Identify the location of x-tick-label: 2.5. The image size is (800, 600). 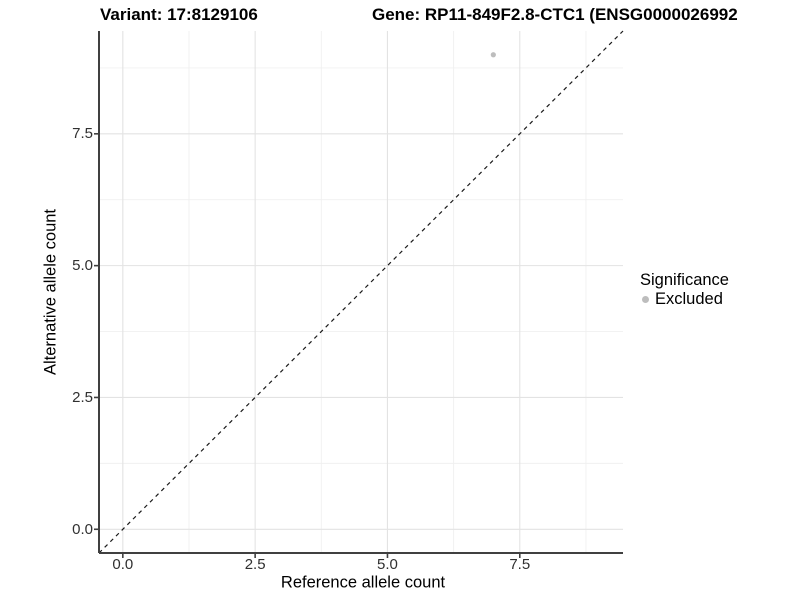
(255, 564).